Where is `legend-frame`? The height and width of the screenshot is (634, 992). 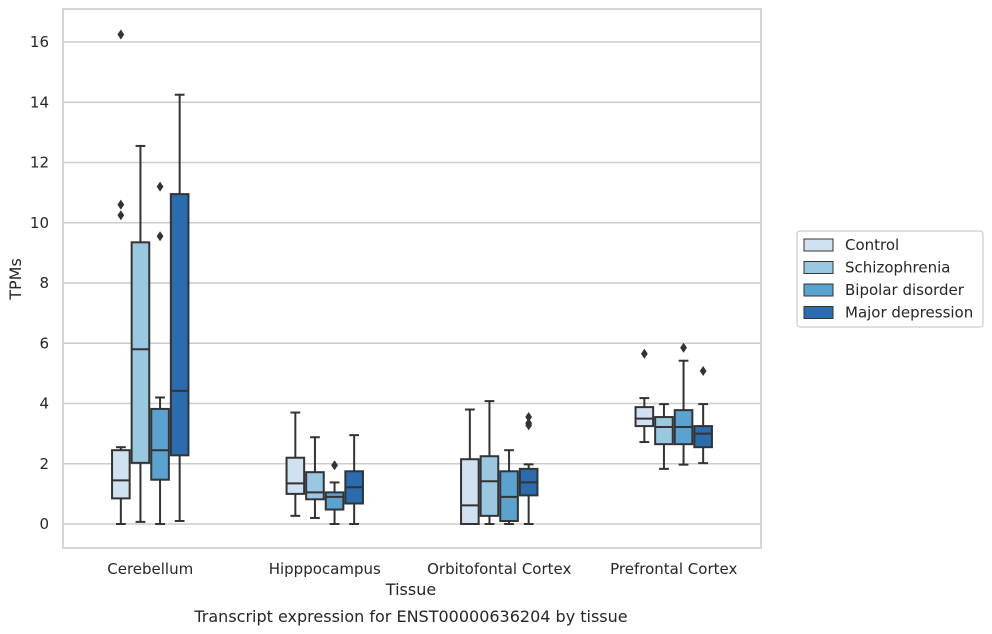 legend-frame is located at coordinates (890, 279).